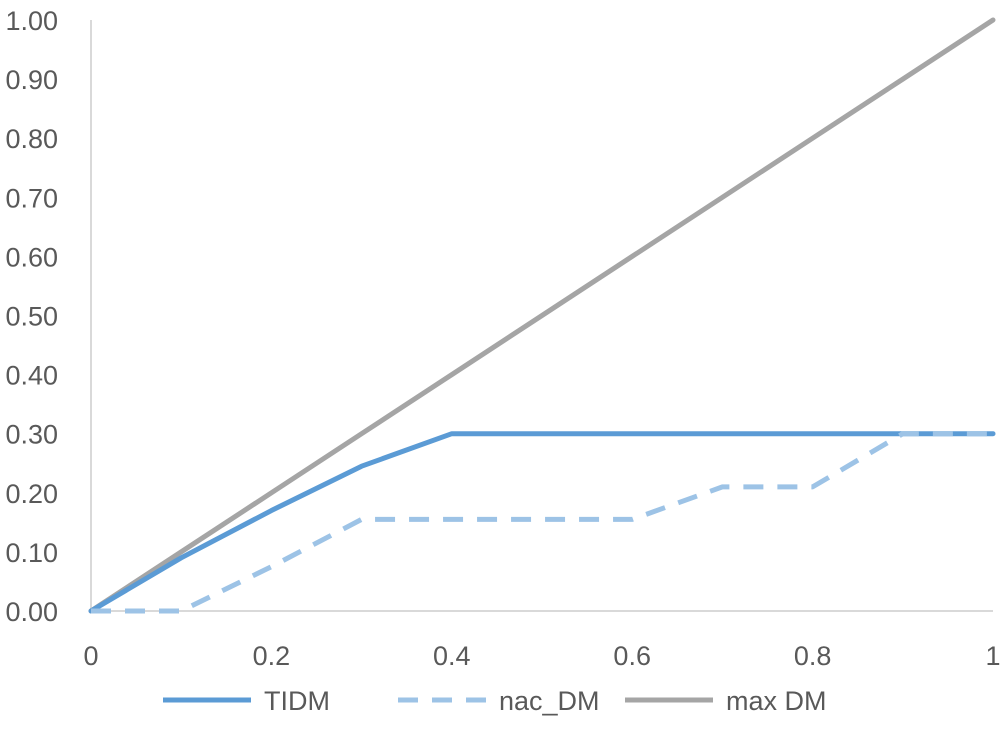 The image size is (1004, 750). What do you see at coordinates (31, 494) in the screenshot?
I see `y-tick-label: 0.20` at bounding box center [31, 494].